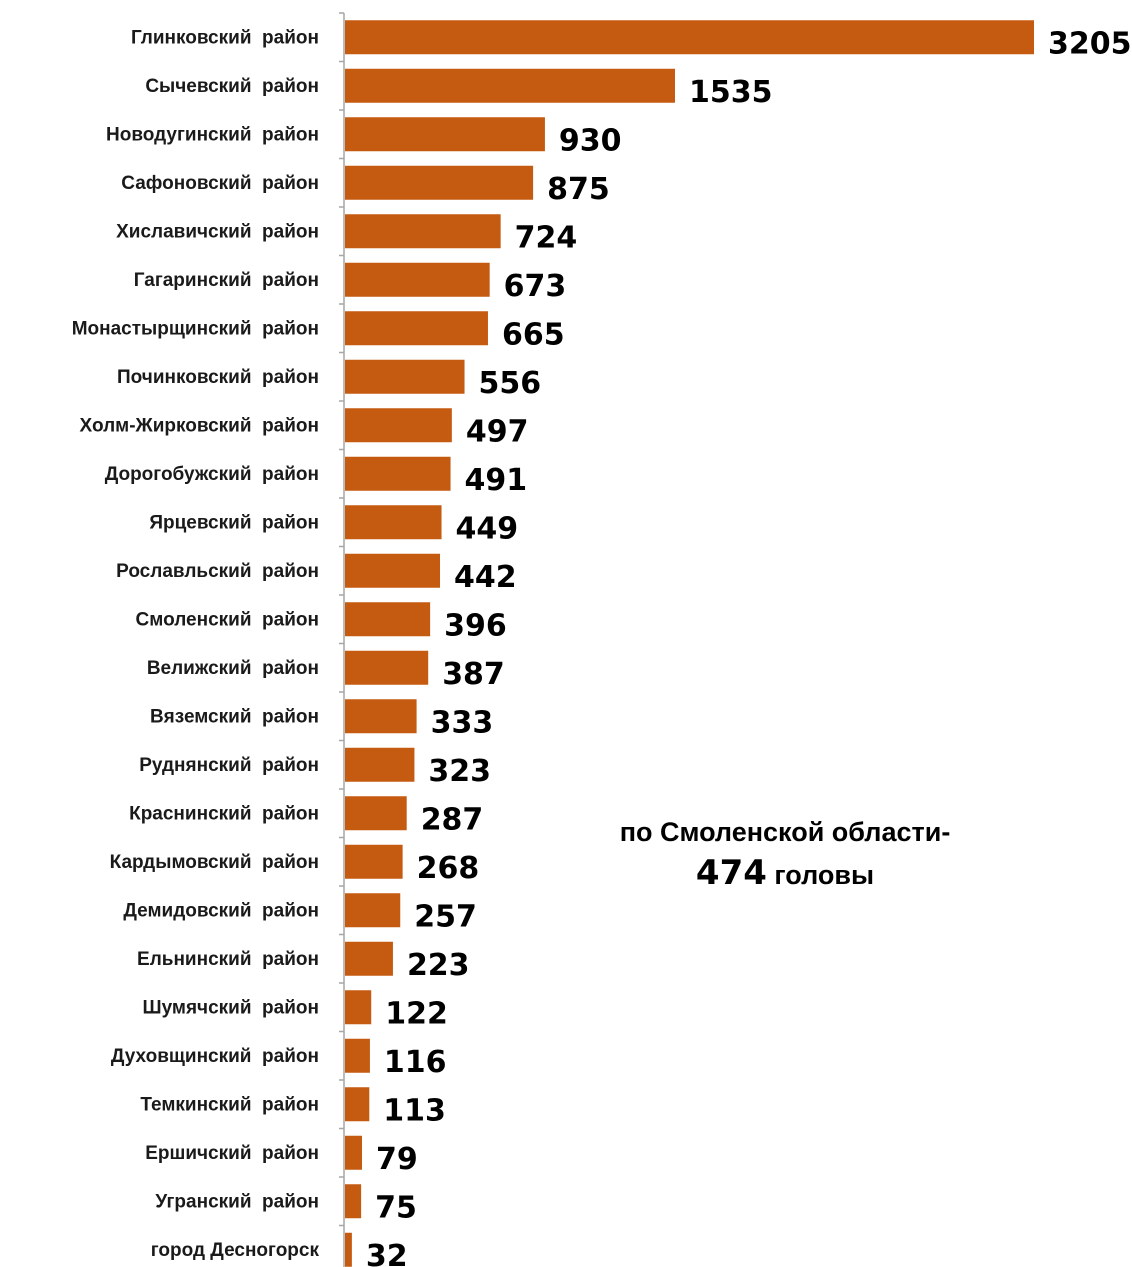 The height and width of the screenshot is (1267, 1132). What do you see at coordinates (475, 625) in the screenshot?
I see `value-label: 396` at bounding box center [475, 625].